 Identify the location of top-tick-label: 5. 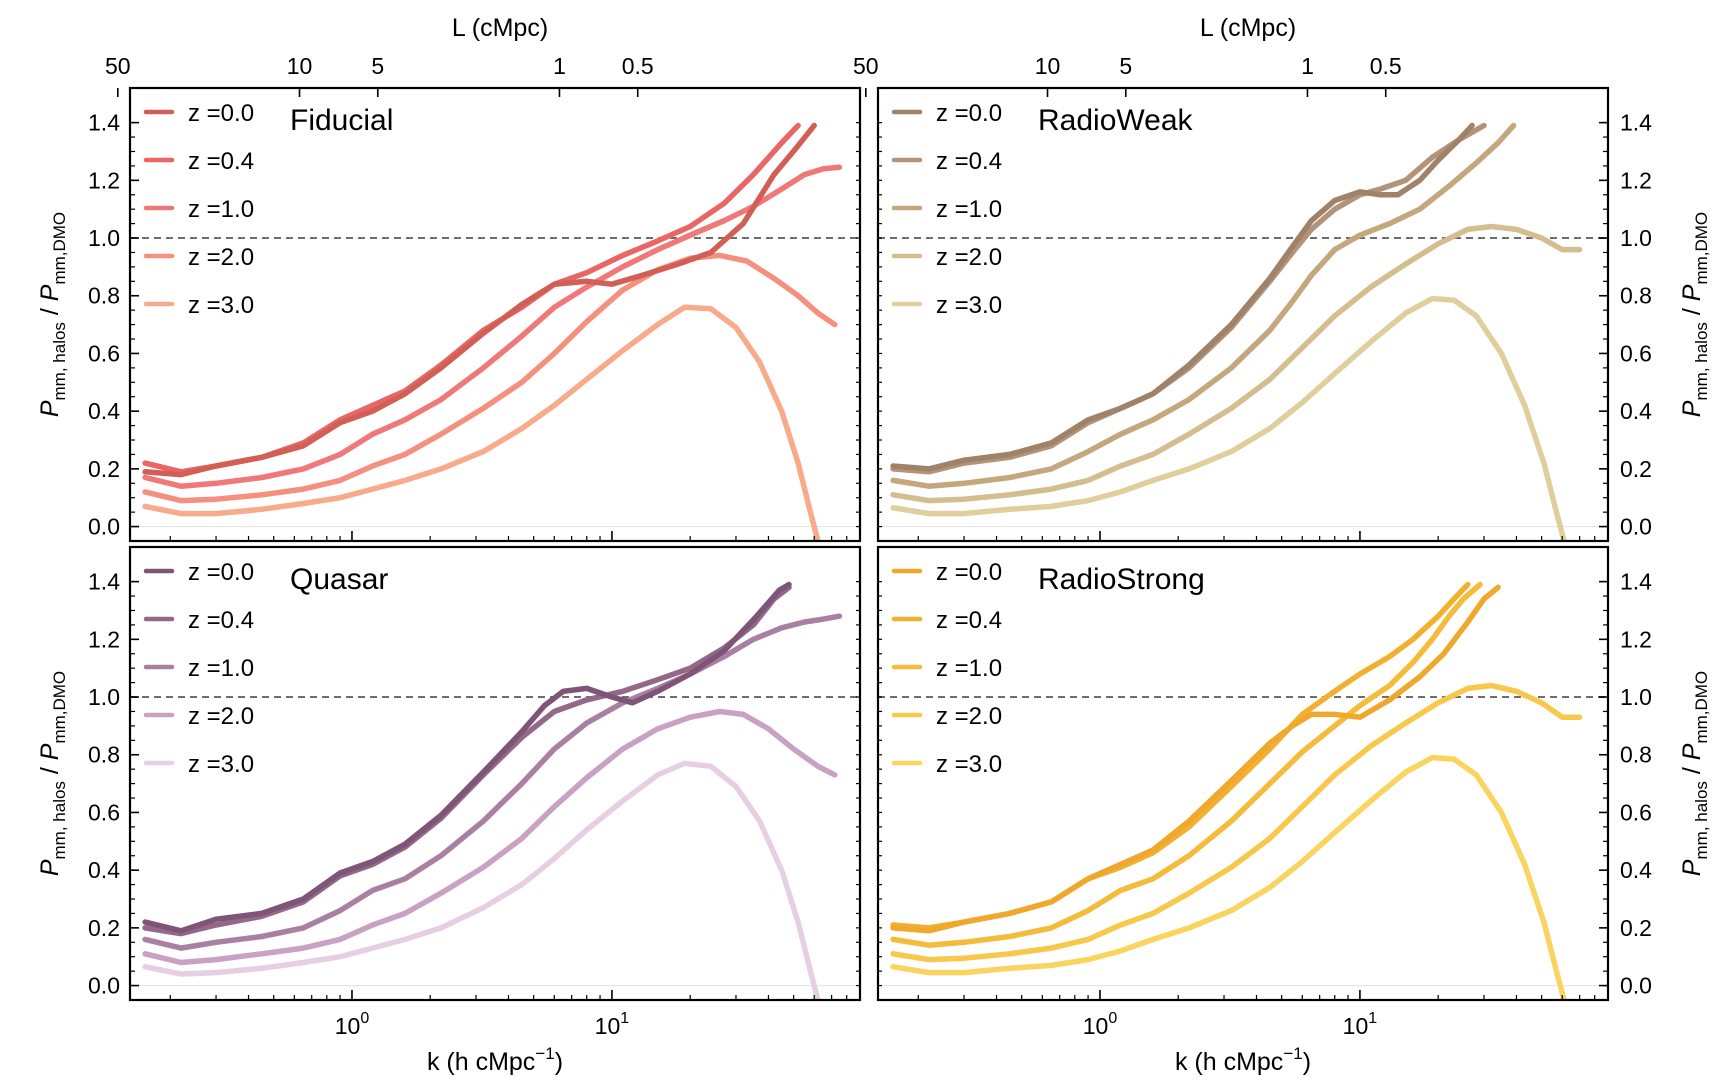
(1125, 66).